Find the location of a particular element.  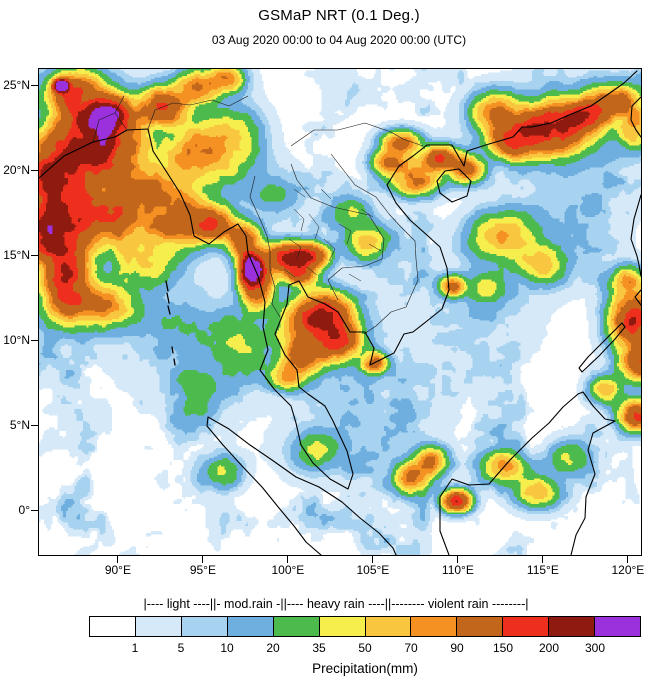

colorbar-tick-label: 300 is located at coordinates (595, 648).